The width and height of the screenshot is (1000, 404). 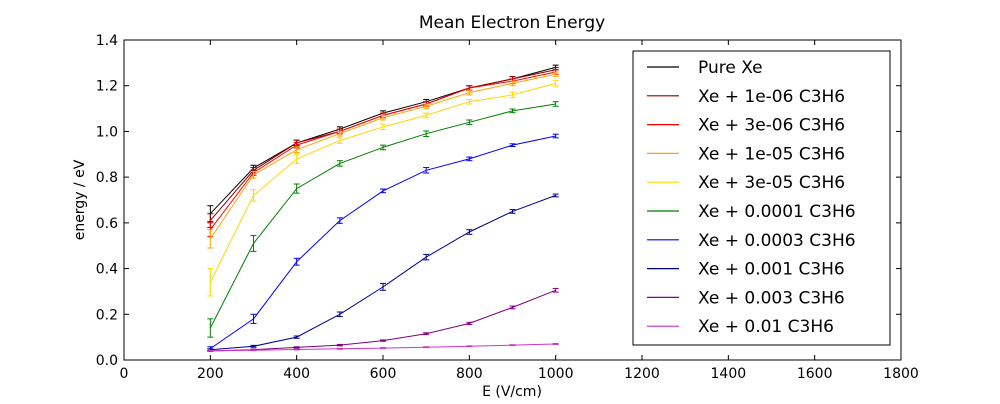 I want to click on legend-label: Xe + 0.003 C3H6, so click(x=771, y=298).